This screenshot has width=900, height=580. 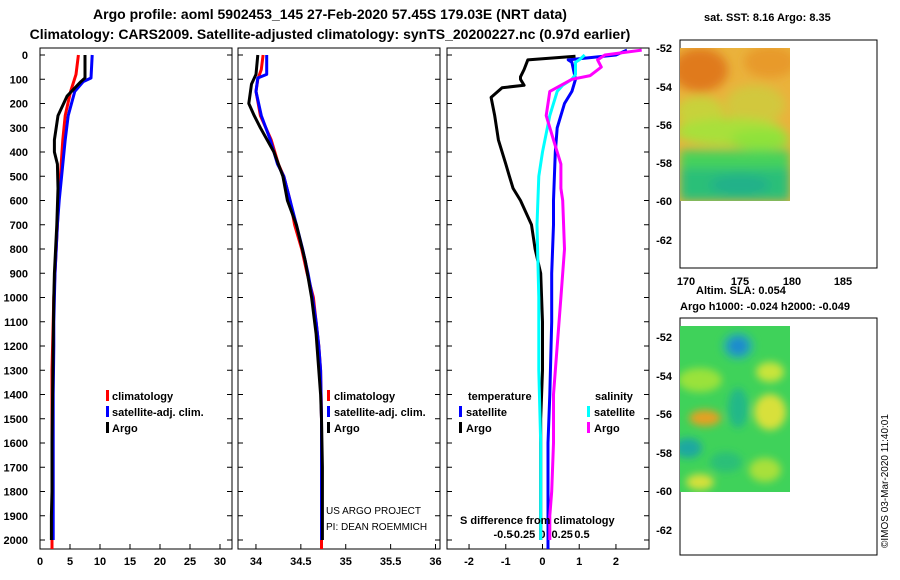 What do you see at coordinates (500, 397) in the screenshot?
I see `legend-header-temperature: temperature` at bounding box center [500, 397].